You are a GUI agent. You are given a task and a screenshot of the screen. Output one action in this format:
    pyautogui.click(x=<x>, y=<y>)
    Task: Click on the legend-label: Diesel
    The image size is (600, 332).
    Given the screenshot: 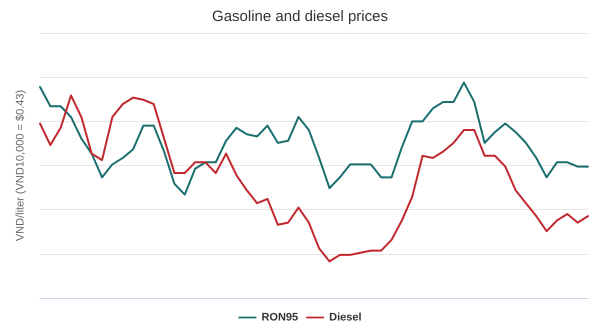 What is the action you would take?
    pyautogui.click(x=345, y=318)
    